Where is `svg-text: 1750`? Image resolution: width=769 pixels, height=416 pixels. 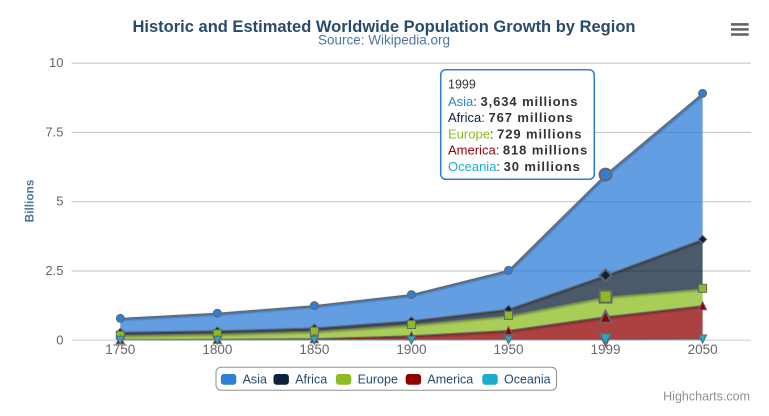 svg-text: 1750 is located at coordinates (120, 349).